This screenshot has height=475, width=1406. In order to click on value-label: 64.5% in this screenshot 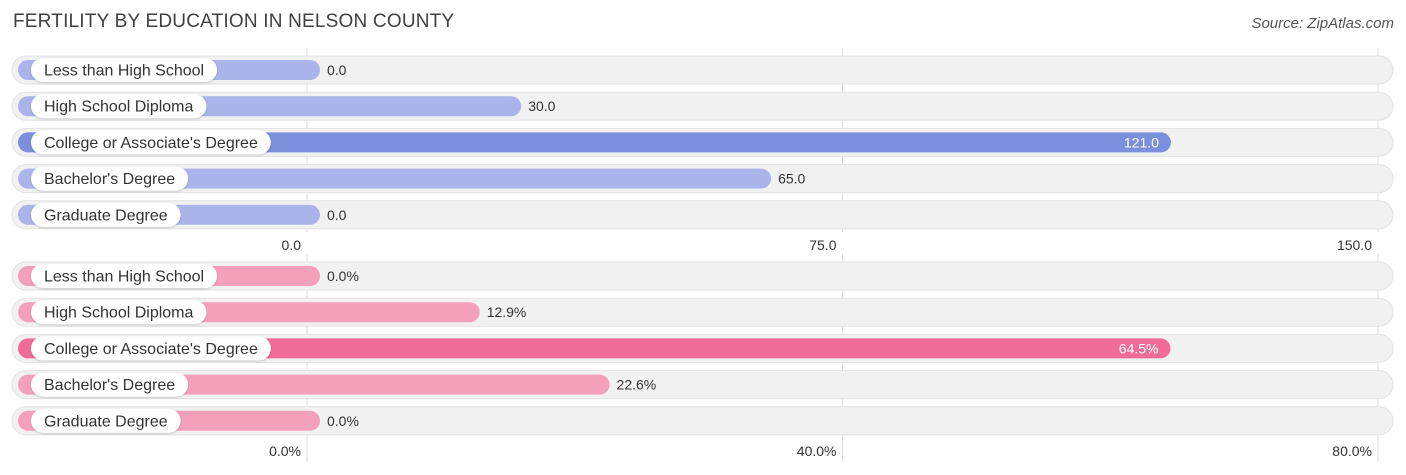, I will do `click(1139, 348)`.